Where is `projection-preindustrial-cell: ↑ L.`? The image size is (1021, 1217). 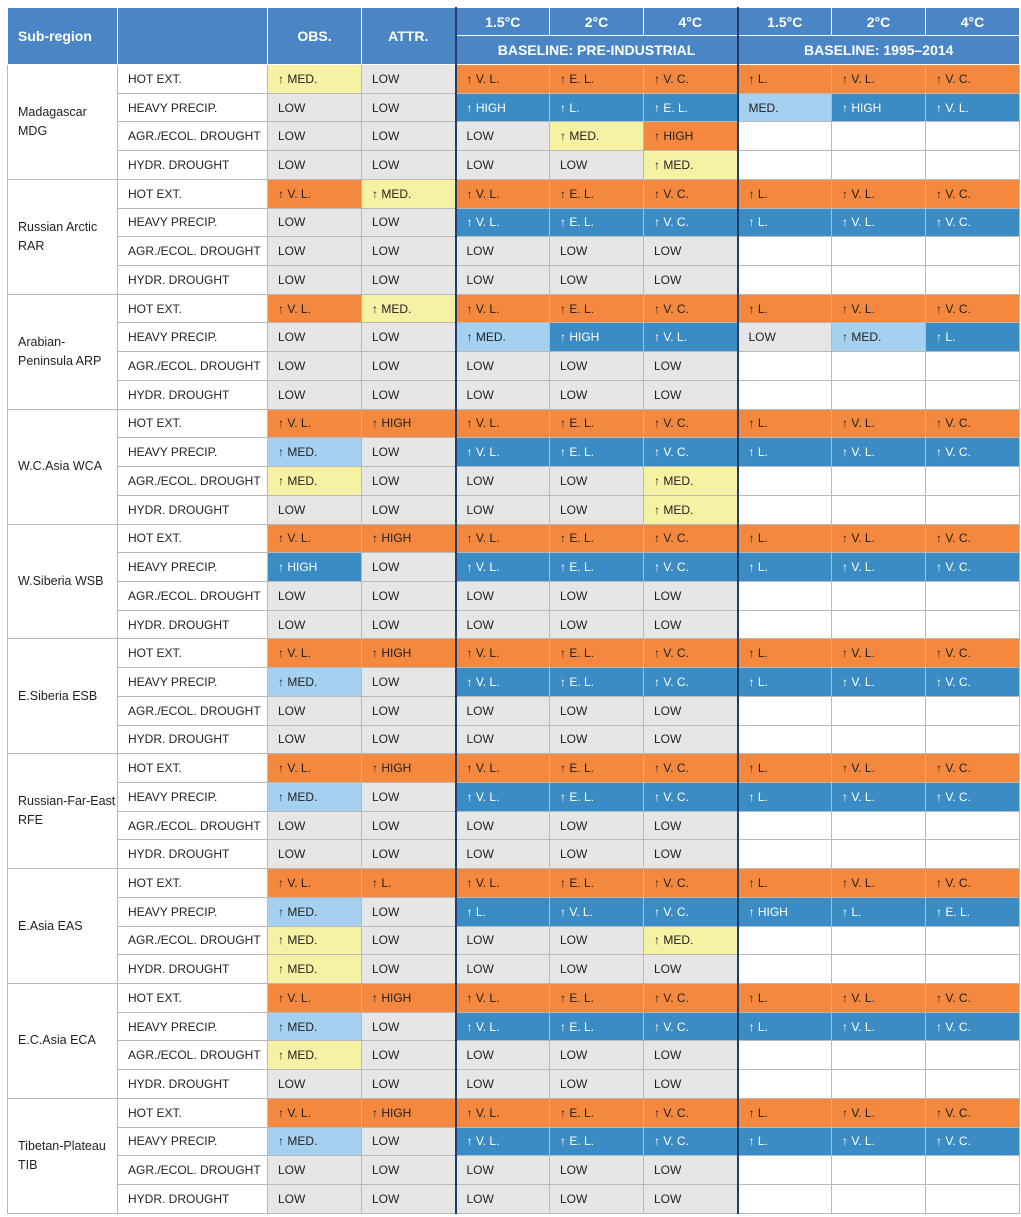 projection-preindustrial-cell: ↑ L. is located at coordinates (502, 911).